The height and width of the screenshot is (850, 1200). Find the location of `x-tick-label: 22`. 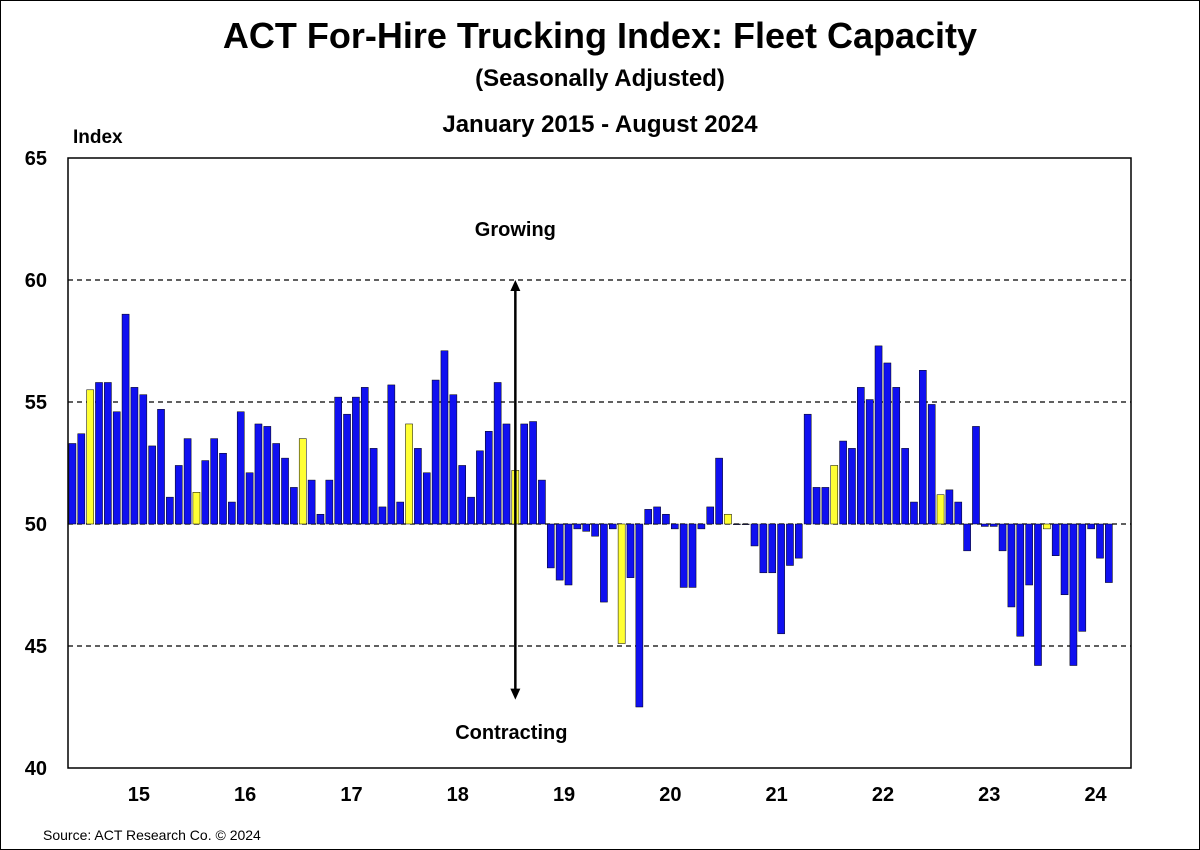

x-tick-label: 22 is located at coordinates (883, 795).